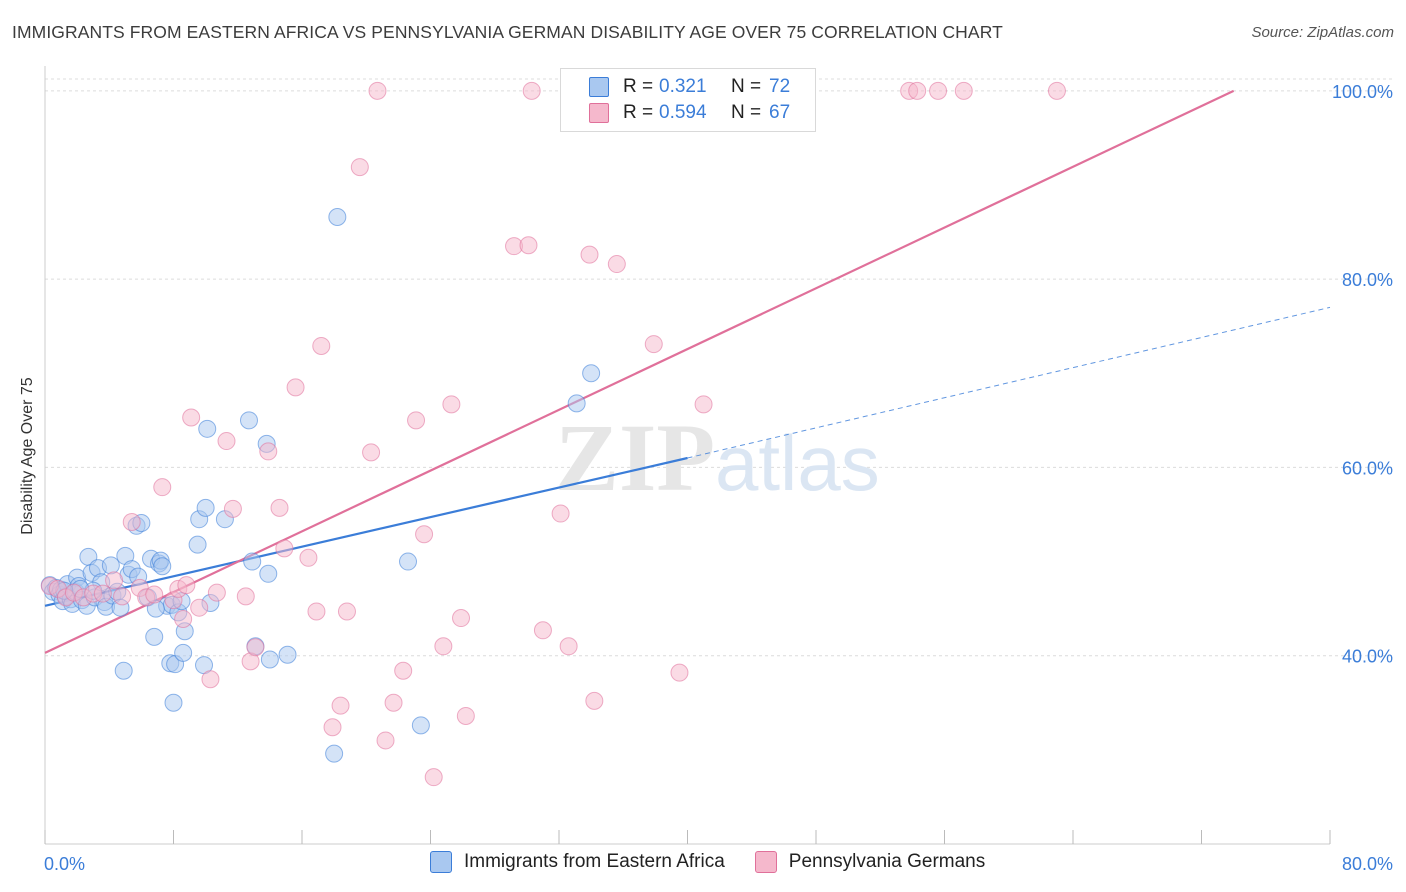 This screenshot has height=892, width=1406. I want to click on series-legend-item-eastern-africa: Immigrants from Eastern Africa, so click(577, 862).